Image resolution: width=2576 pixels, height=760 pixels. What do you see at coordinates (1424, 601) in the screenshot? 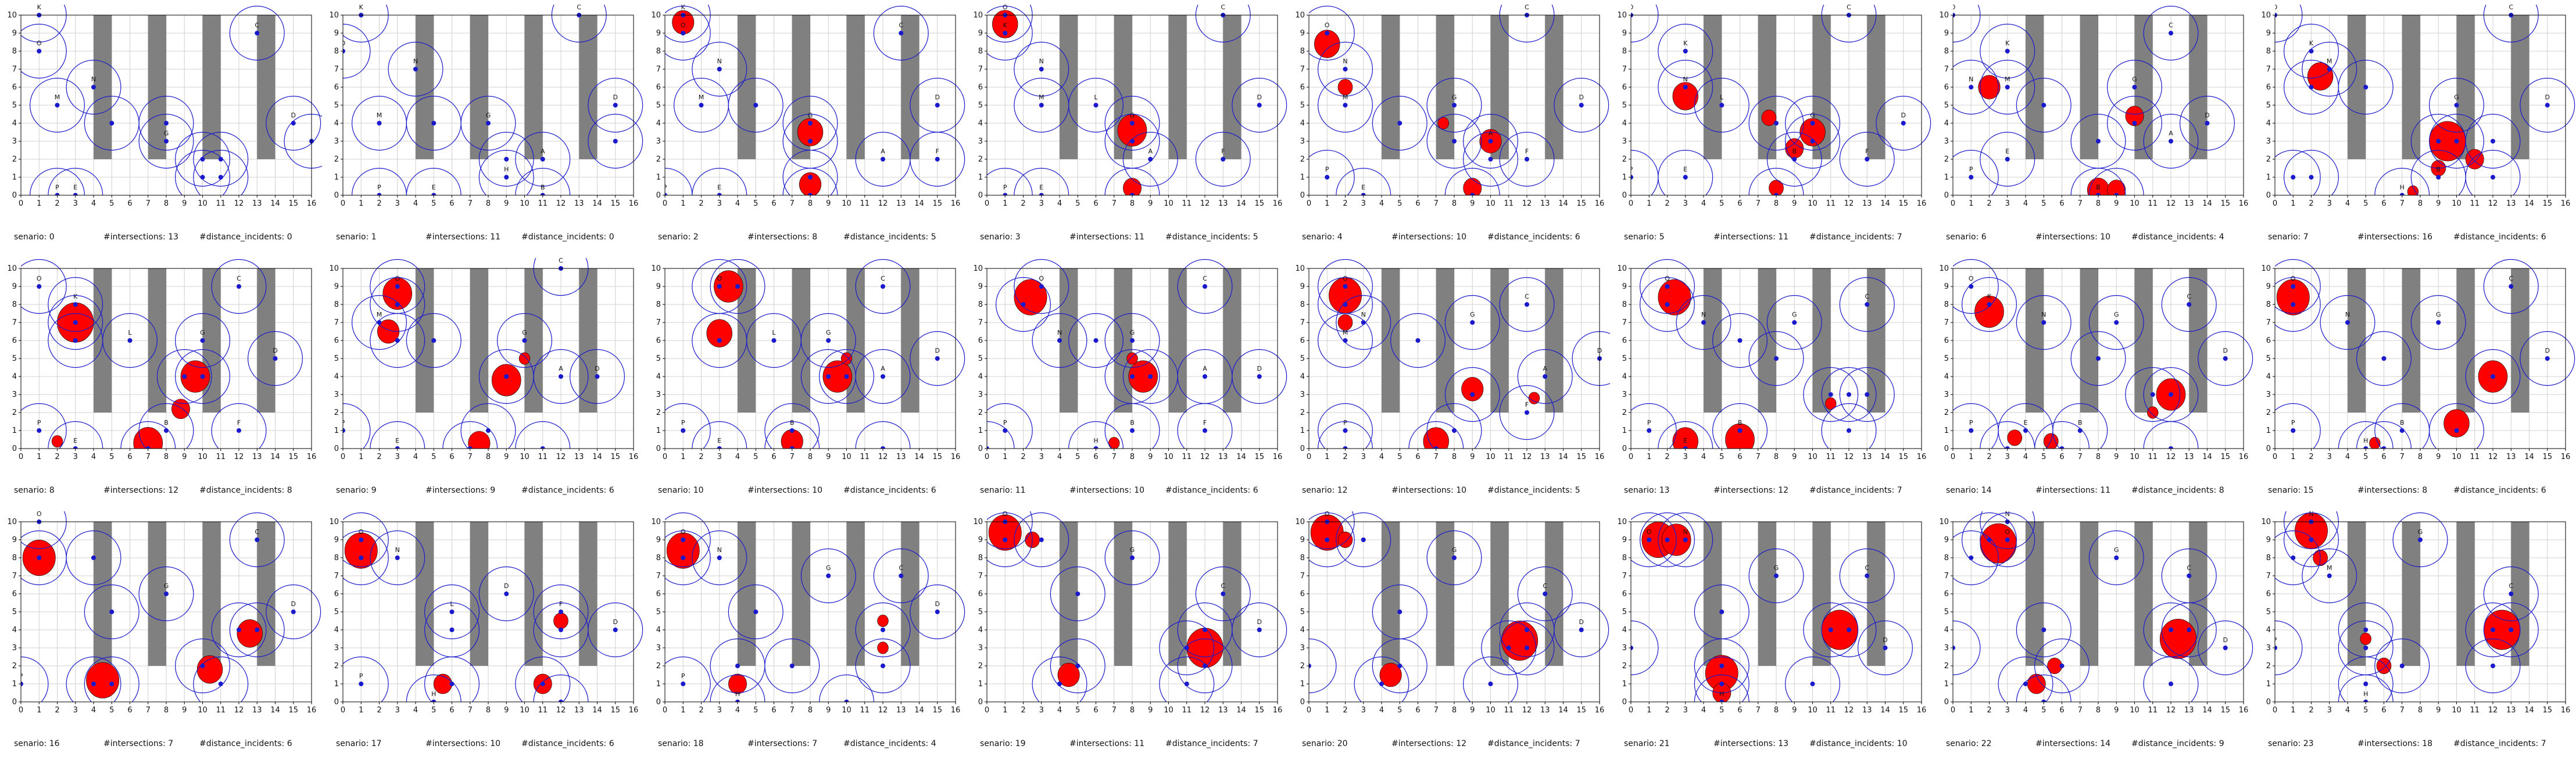
I see `overlap-regions` at bounding box center [1424, 601].